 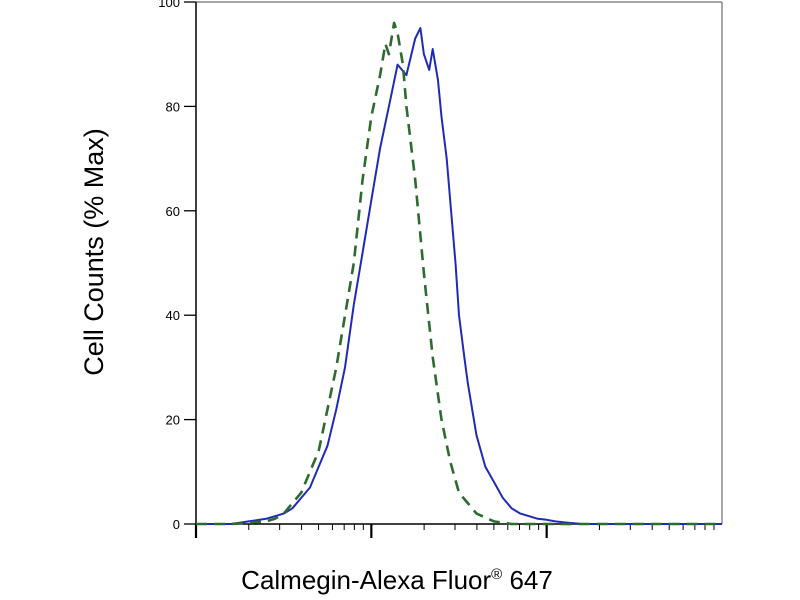 What do you see at coordinates (176, 524) in the screenshot?
I see `y-tick-label-0: 0` at bounding box center [176, 524].